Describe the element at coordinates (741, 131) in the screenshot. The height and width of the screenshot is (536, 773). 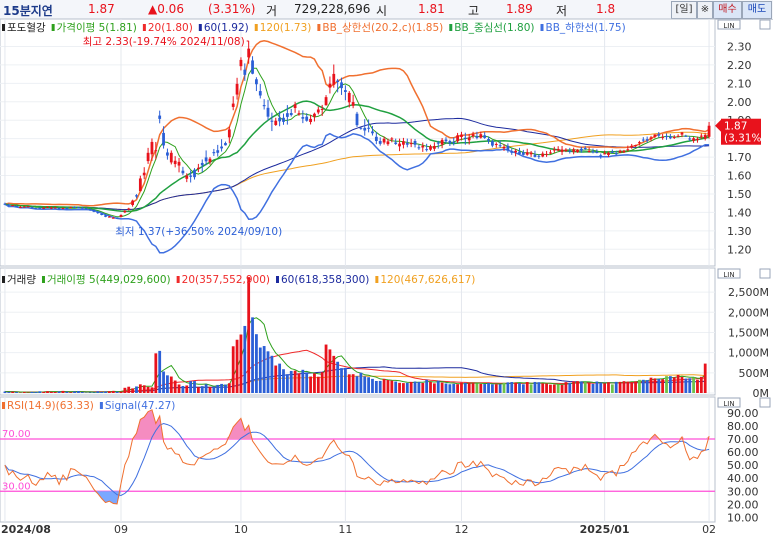
I see `current-price-tag` at that location.